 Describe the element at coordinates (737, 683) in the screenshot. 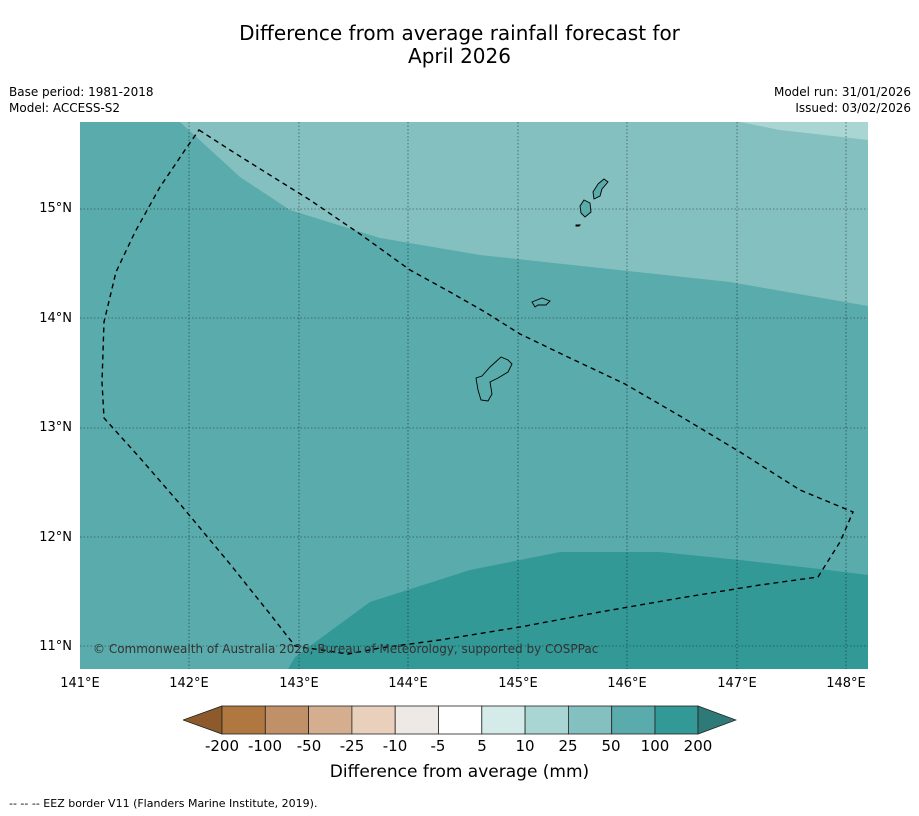

I see `x-tick-label: 147°E` at that location.